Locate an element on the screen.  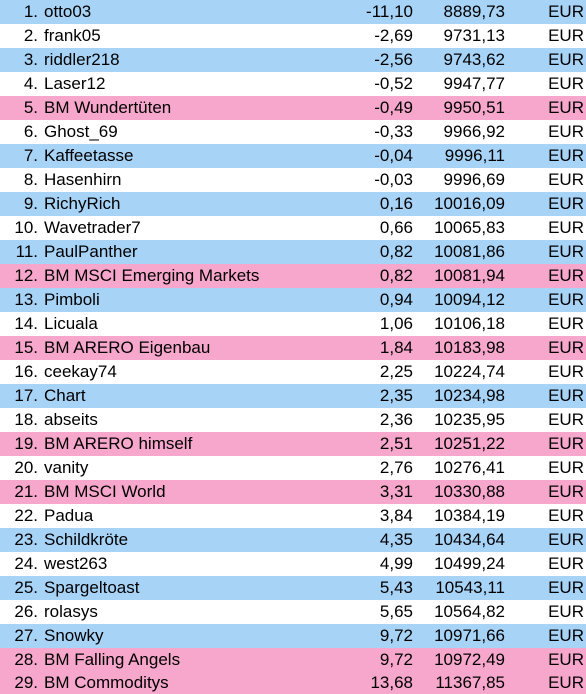
rank-cell: 19. is located at coordinates (26, 443).